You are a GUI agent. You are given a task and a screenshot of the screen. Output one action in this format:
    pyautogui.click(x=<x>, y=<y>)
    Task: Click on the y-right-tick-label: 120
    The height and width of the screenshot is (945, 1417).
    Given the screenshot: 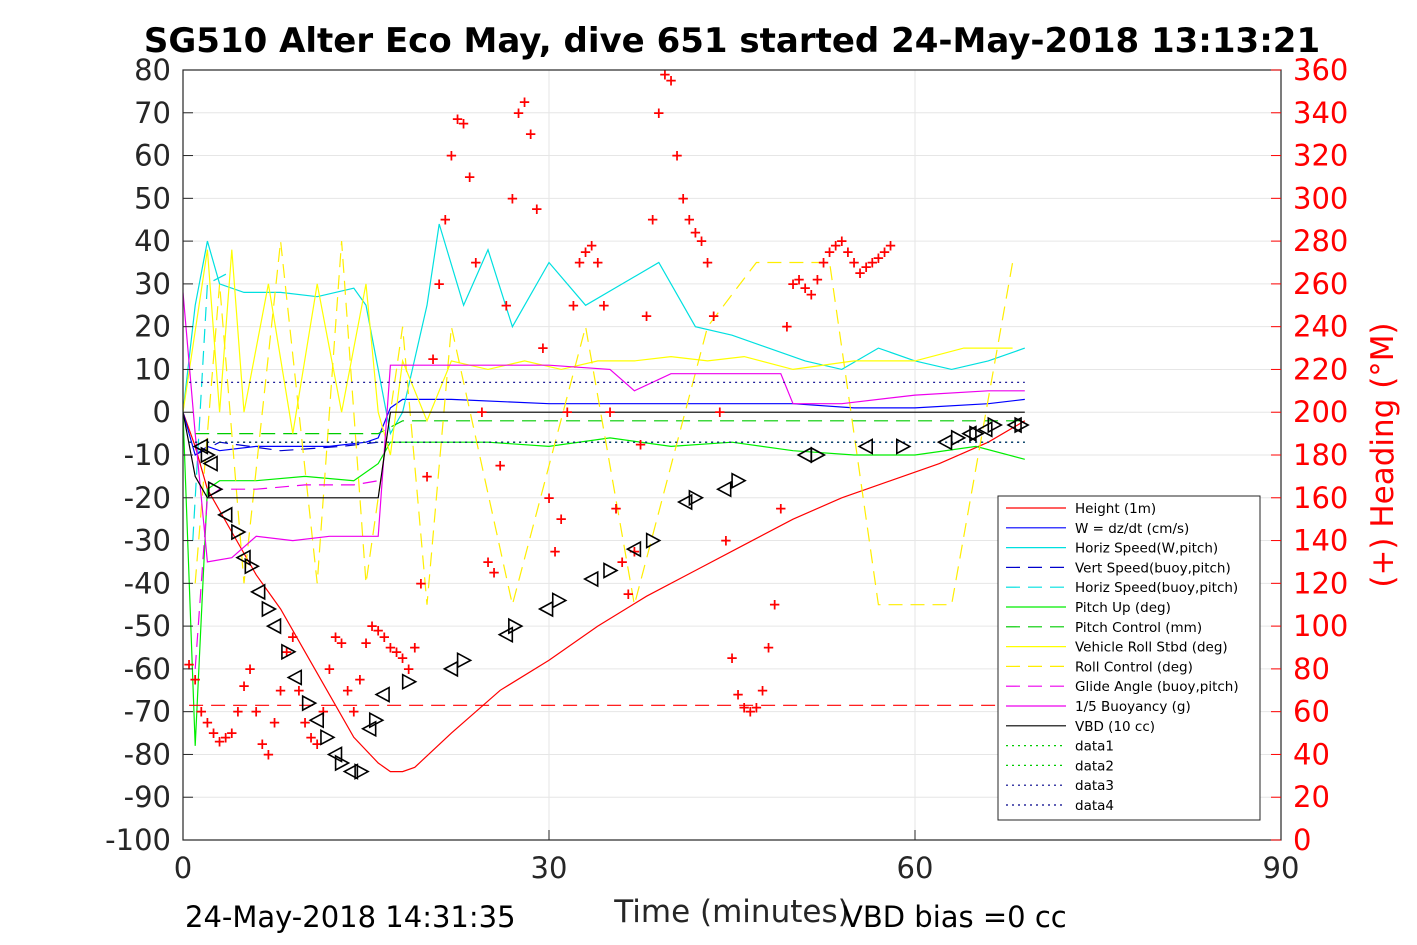 What is the action you would take?
    pyautogui.click(x=1320, y=583)
    